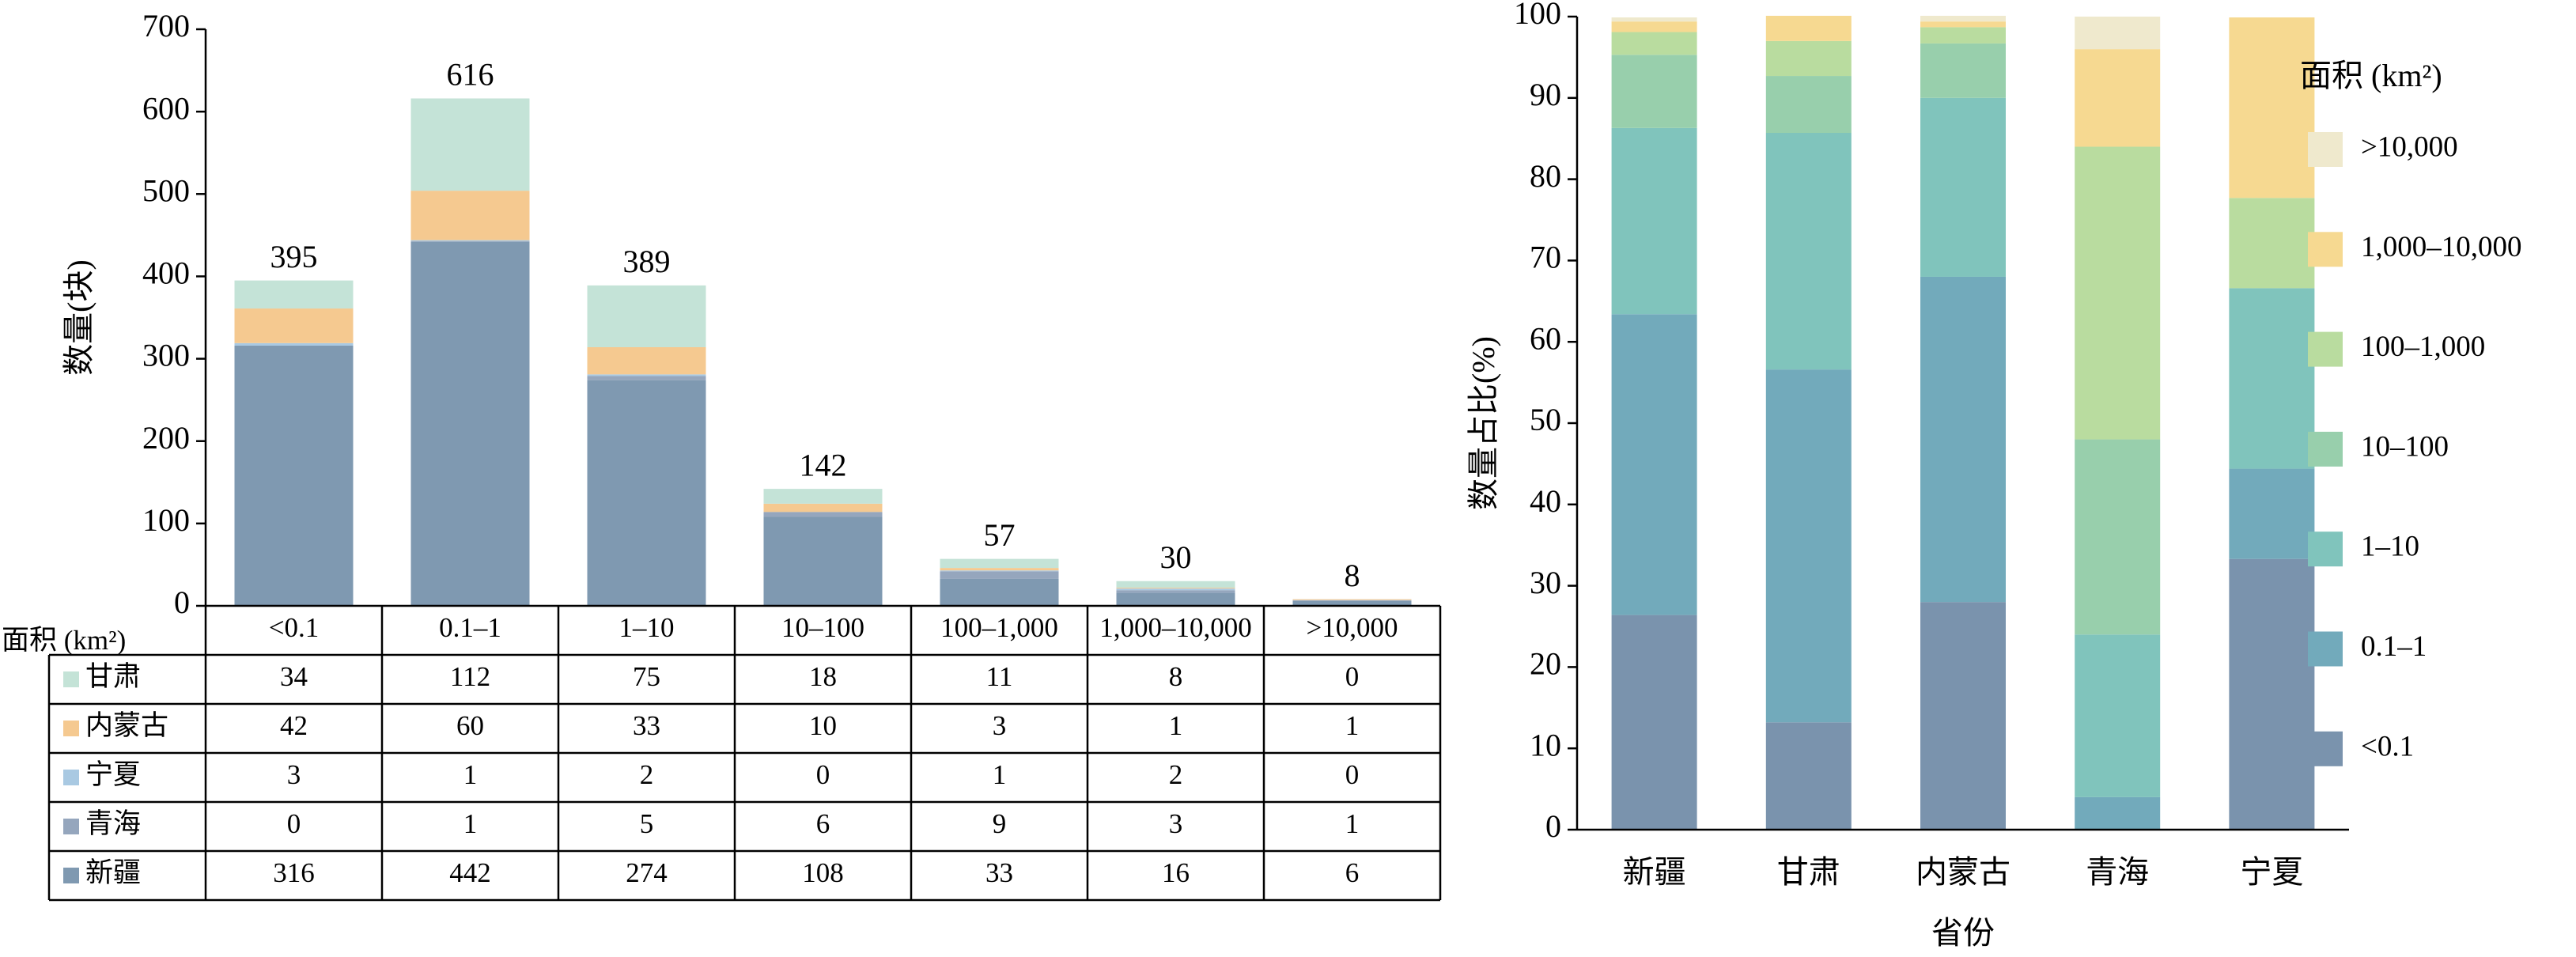 This screenshot has width=2576, height=957. Describe the element at coordinates (1000, 676) in the screenshot. I see `table-cell: 11` at that location.